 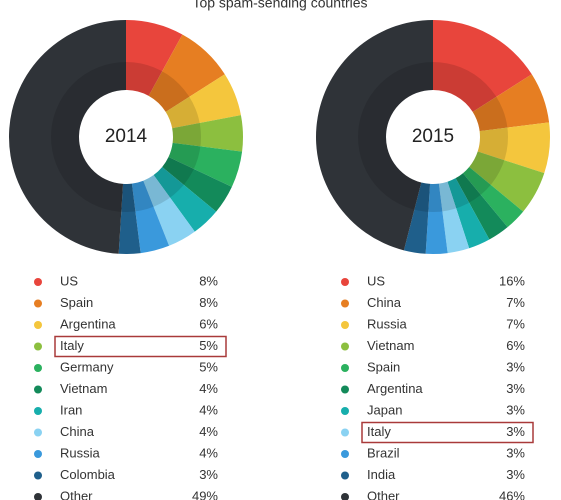 What do you see at coordinates (384, 409) in the screenshot?
I see `legend-label: Japan` at bounding box center [384, 409].